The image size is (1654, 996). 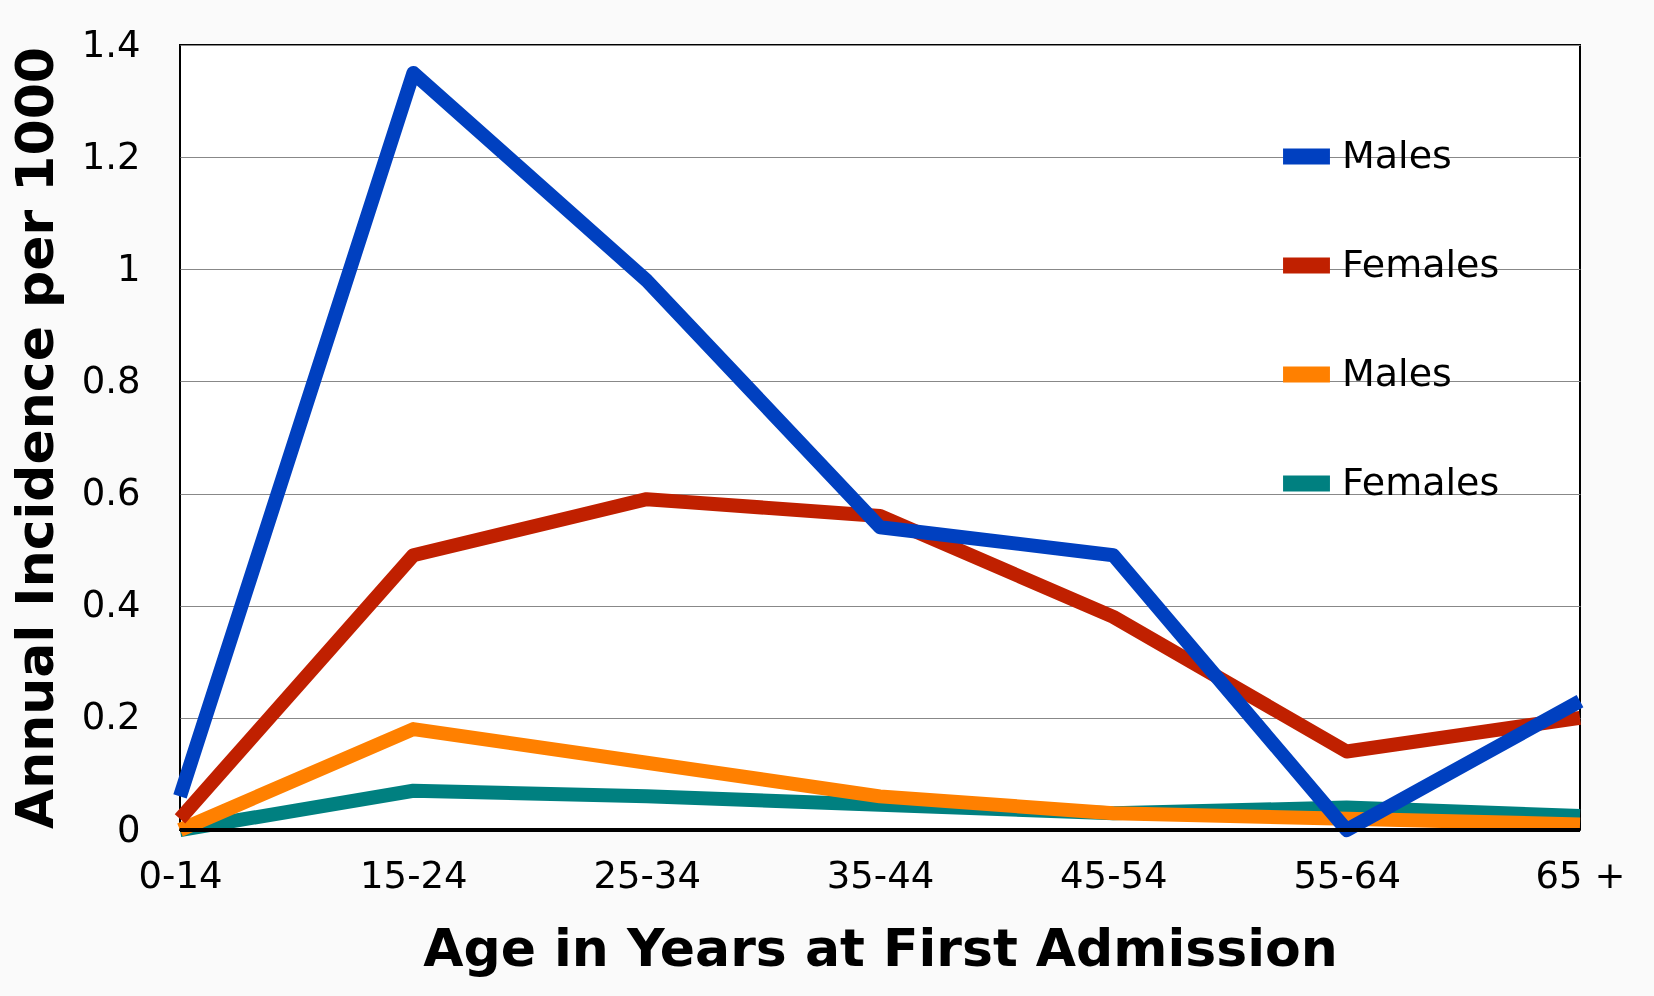 What do you see at coordinates (111, 156) in the screenshot?
I see `y-tick-label: 1.2` at bounding box center [111, 156].